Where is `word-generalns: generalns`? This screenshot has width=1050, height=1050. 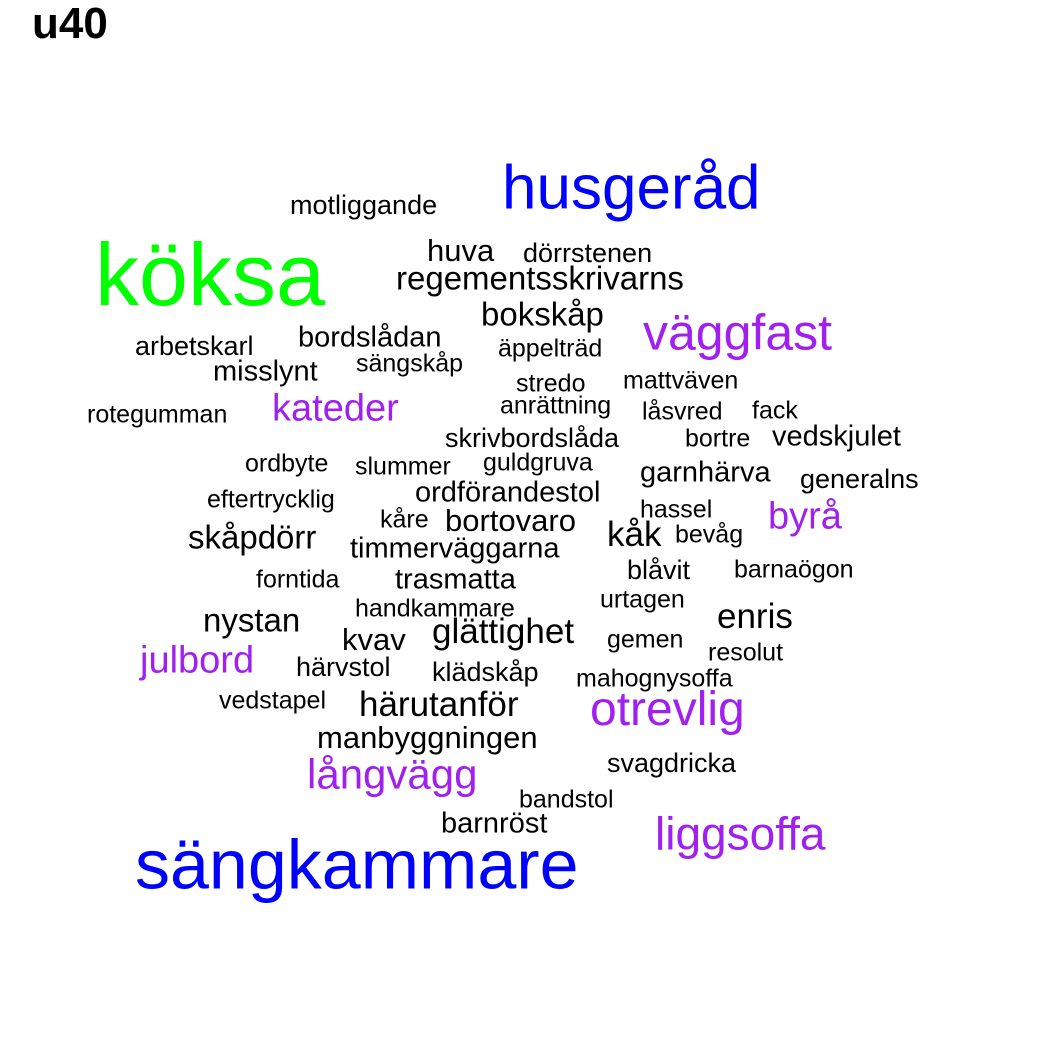 word-generalns: generalns is located at coordinates (859, 478).